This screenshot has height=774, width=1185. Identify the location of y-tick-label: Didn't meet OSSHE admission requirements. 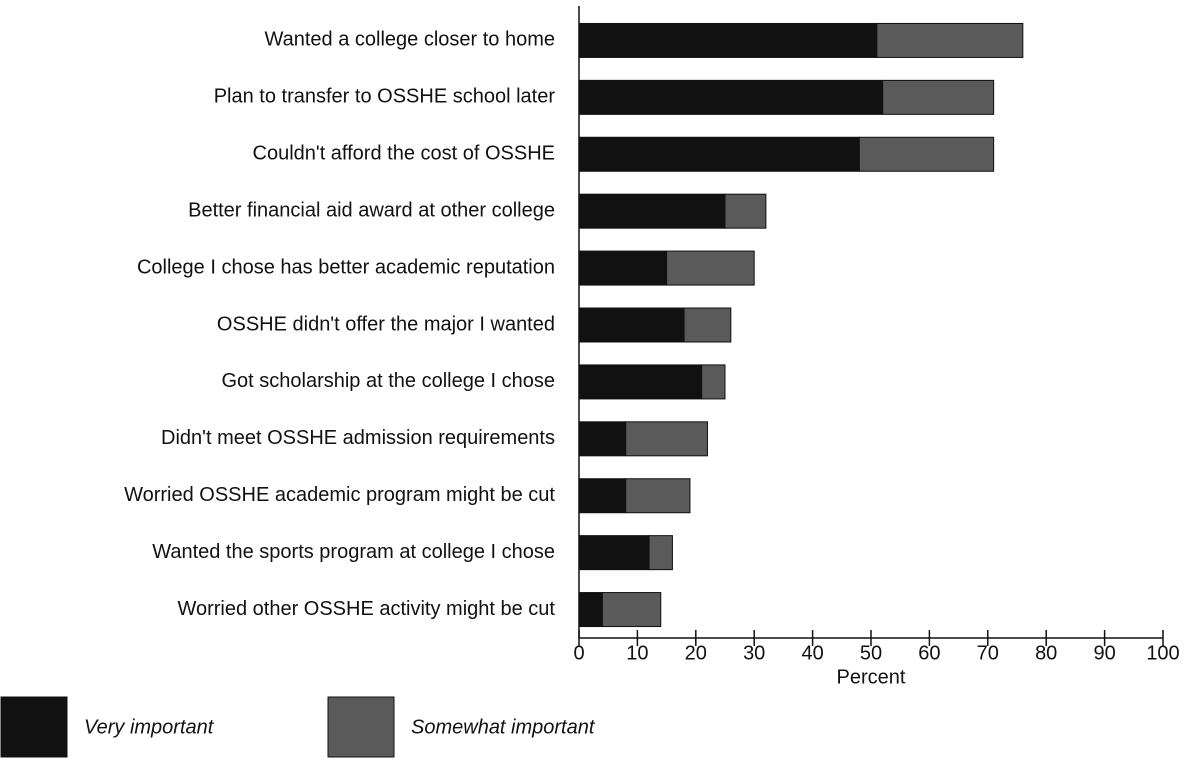
(358, 438).